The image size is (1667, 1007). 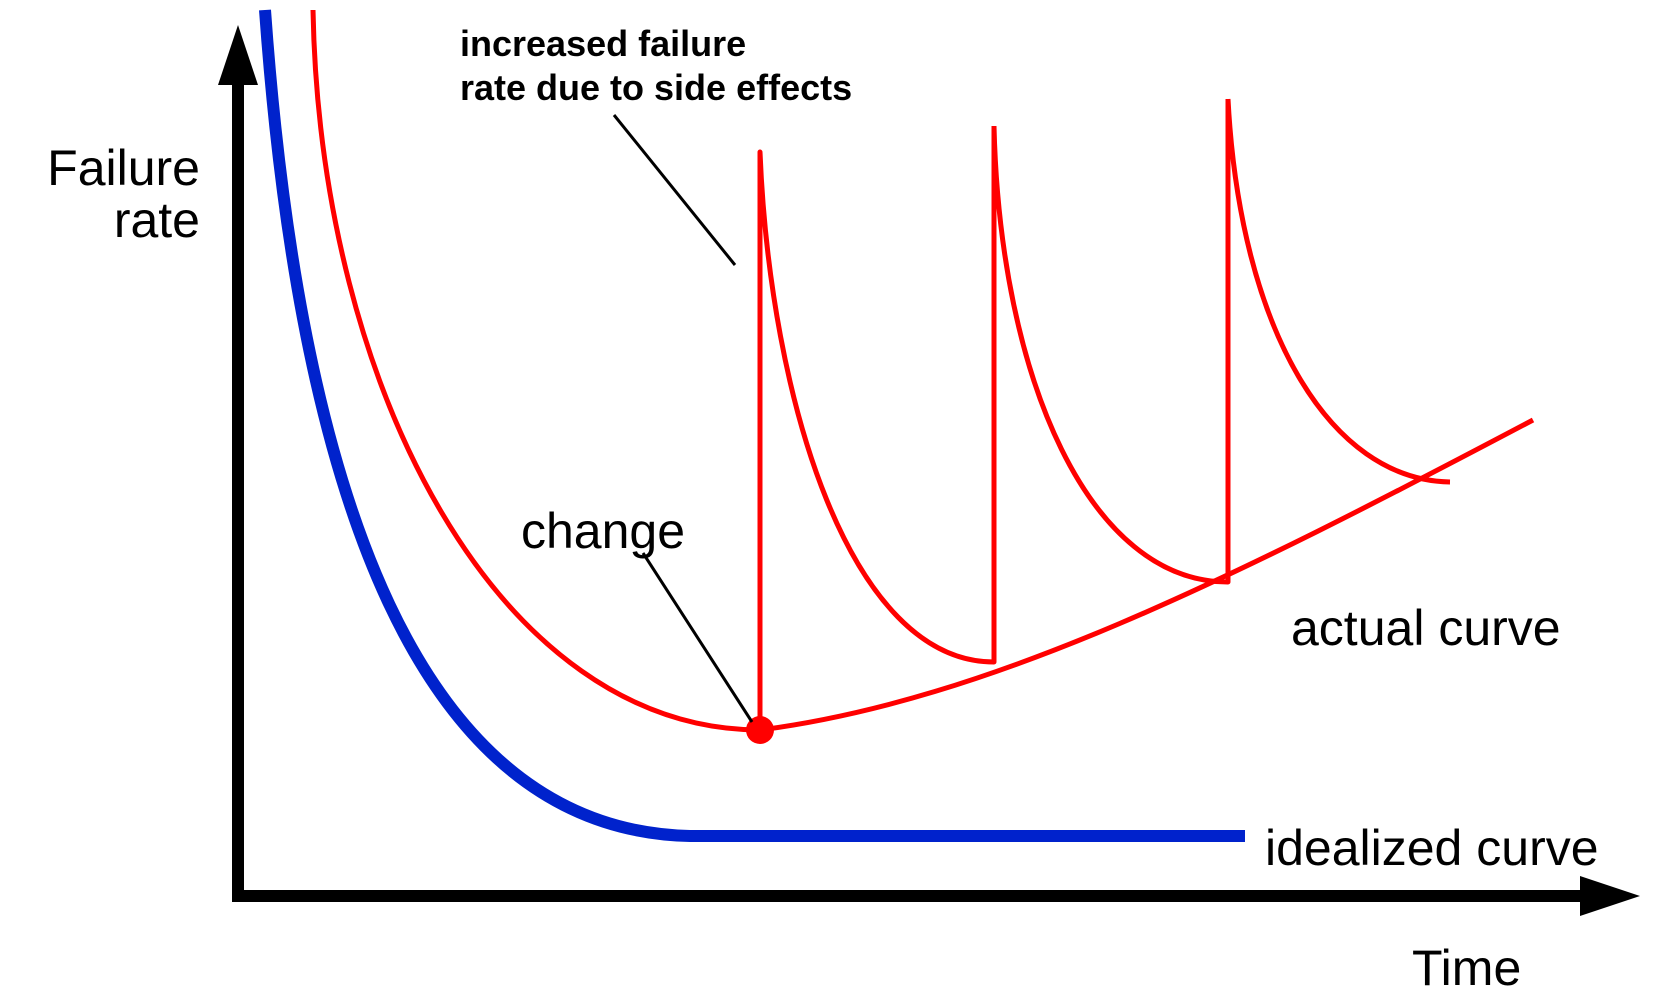 I want to click on change-leader-line, so click(x=697, y=637).